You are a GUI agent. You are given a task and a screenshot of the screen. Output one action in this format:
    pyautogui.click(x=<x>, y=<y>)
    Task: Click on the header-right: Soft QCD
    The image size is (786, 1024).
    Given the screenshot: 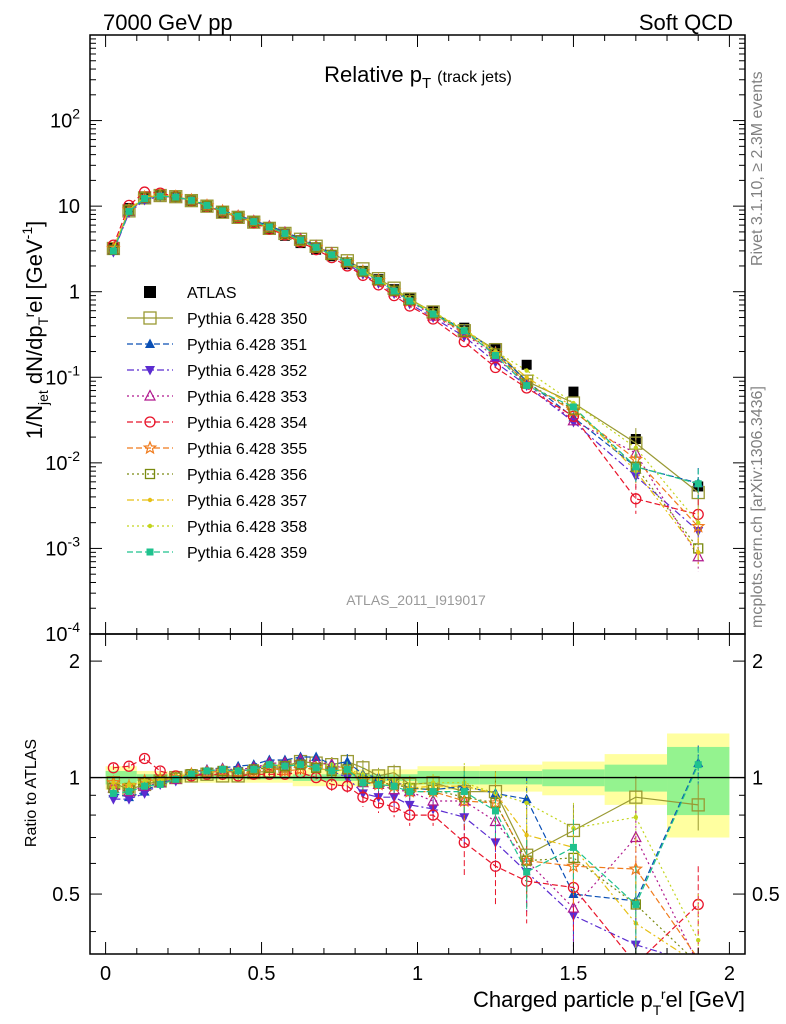 What is the action you would take?
    pyautogui.click(x=686, y=22)
    